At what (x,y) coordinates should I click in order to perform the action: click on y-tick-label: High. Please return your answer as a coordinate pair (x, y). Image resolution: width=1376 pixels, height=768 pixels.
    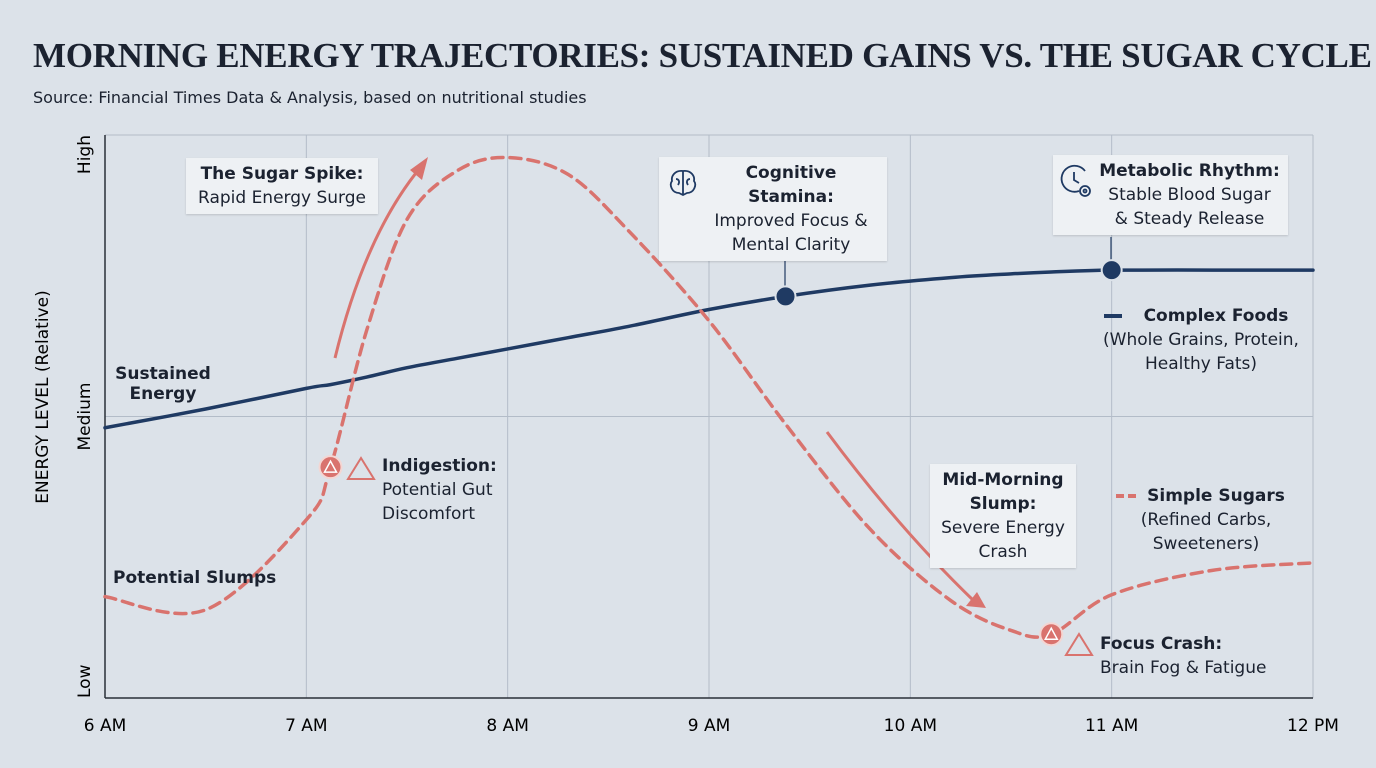
    Looking at the image, I should click on (85, 154).